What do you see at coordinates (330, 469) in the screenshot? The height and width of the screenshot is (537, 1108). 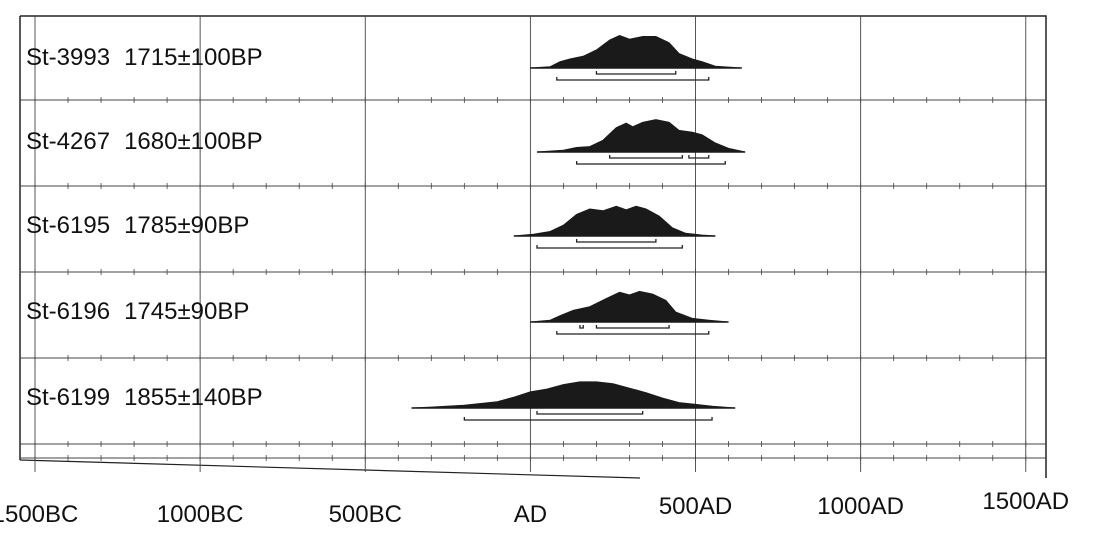 I see `frame-bottom-left` at bounding box center [330, 469].